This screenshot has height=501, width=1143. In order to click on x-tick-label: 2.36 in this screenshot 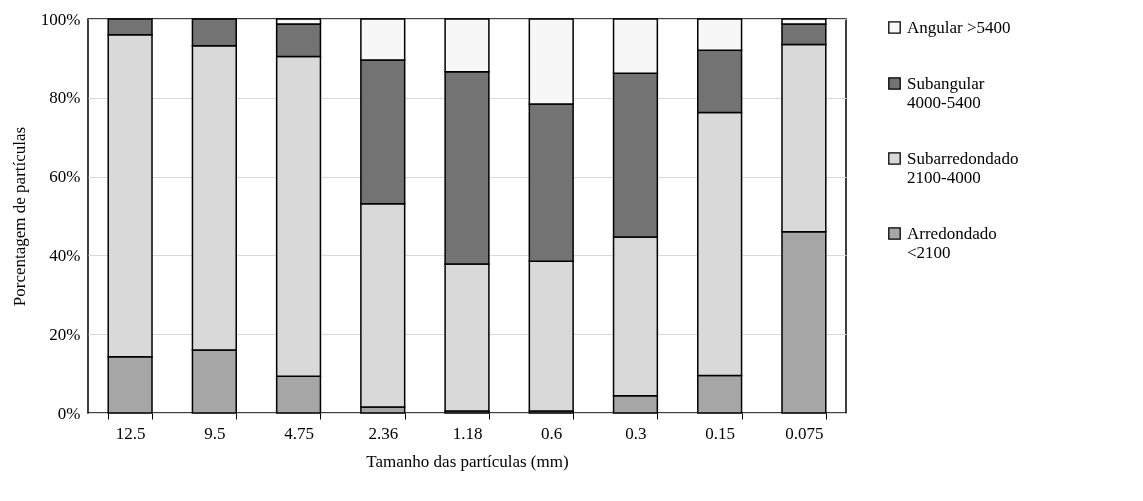, I will do `click(383, 433)`.